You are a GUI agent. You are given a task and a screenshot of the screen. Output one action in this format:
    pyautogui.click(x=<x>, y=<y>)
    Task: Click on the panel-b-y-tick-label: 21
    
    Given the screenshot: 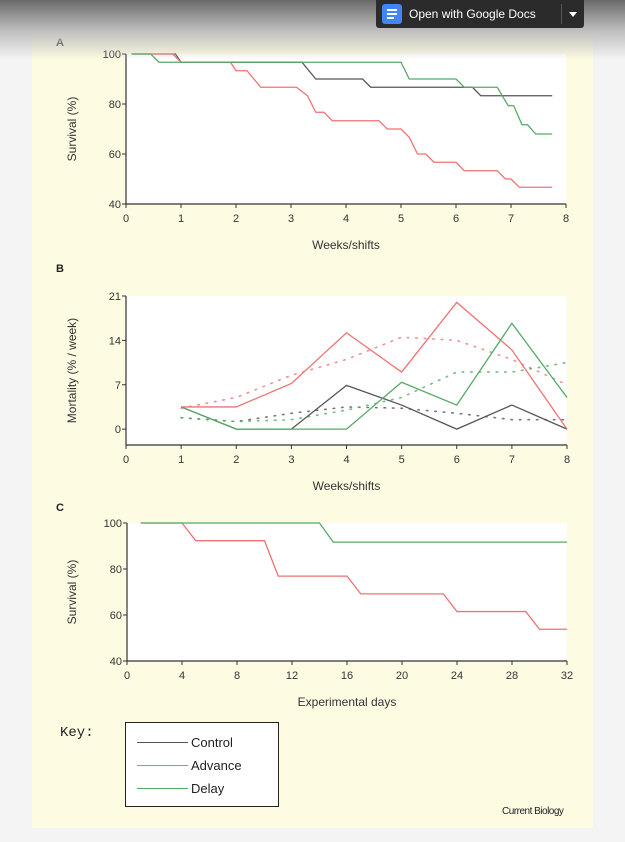 What is the action you would take?
    pyautogui.click(x=115, y=297)
    